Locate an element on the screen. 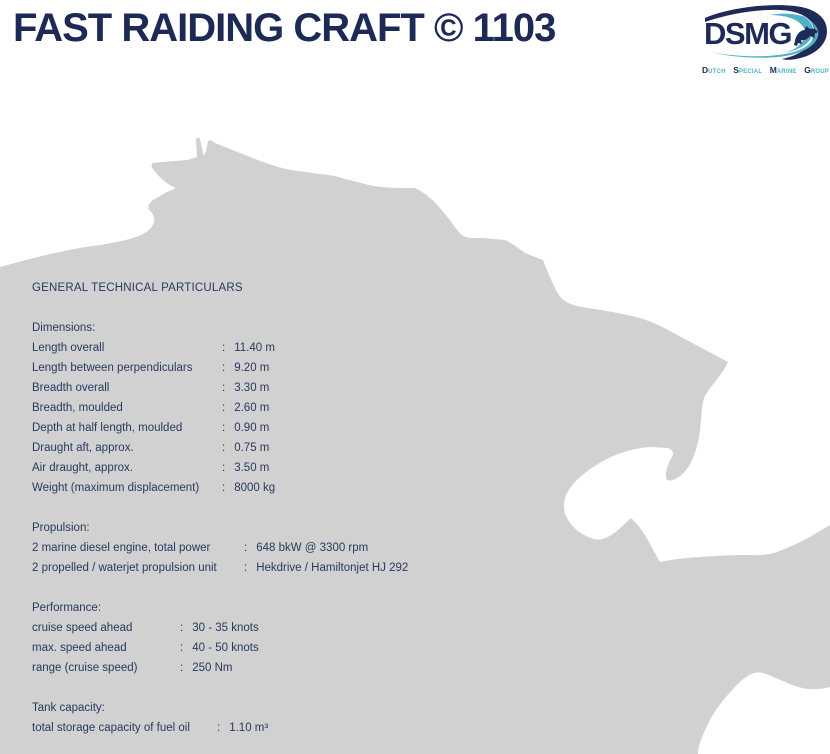 This screenshot has height=754, width=830. spec-row: Weight (maximum displacement):8000 kg is located at coordinates (220, 488).